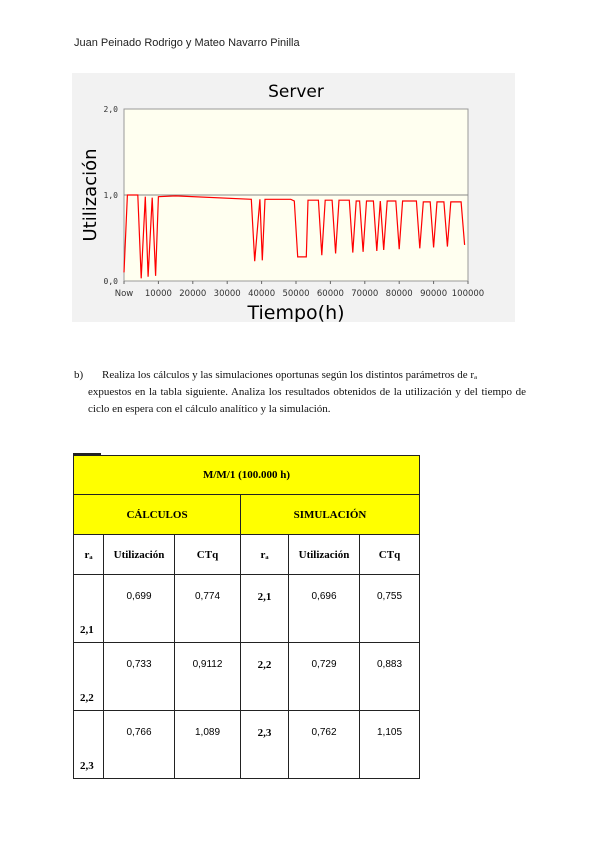  I want to click on y-tick-label: 2,0, so click(111, 109).